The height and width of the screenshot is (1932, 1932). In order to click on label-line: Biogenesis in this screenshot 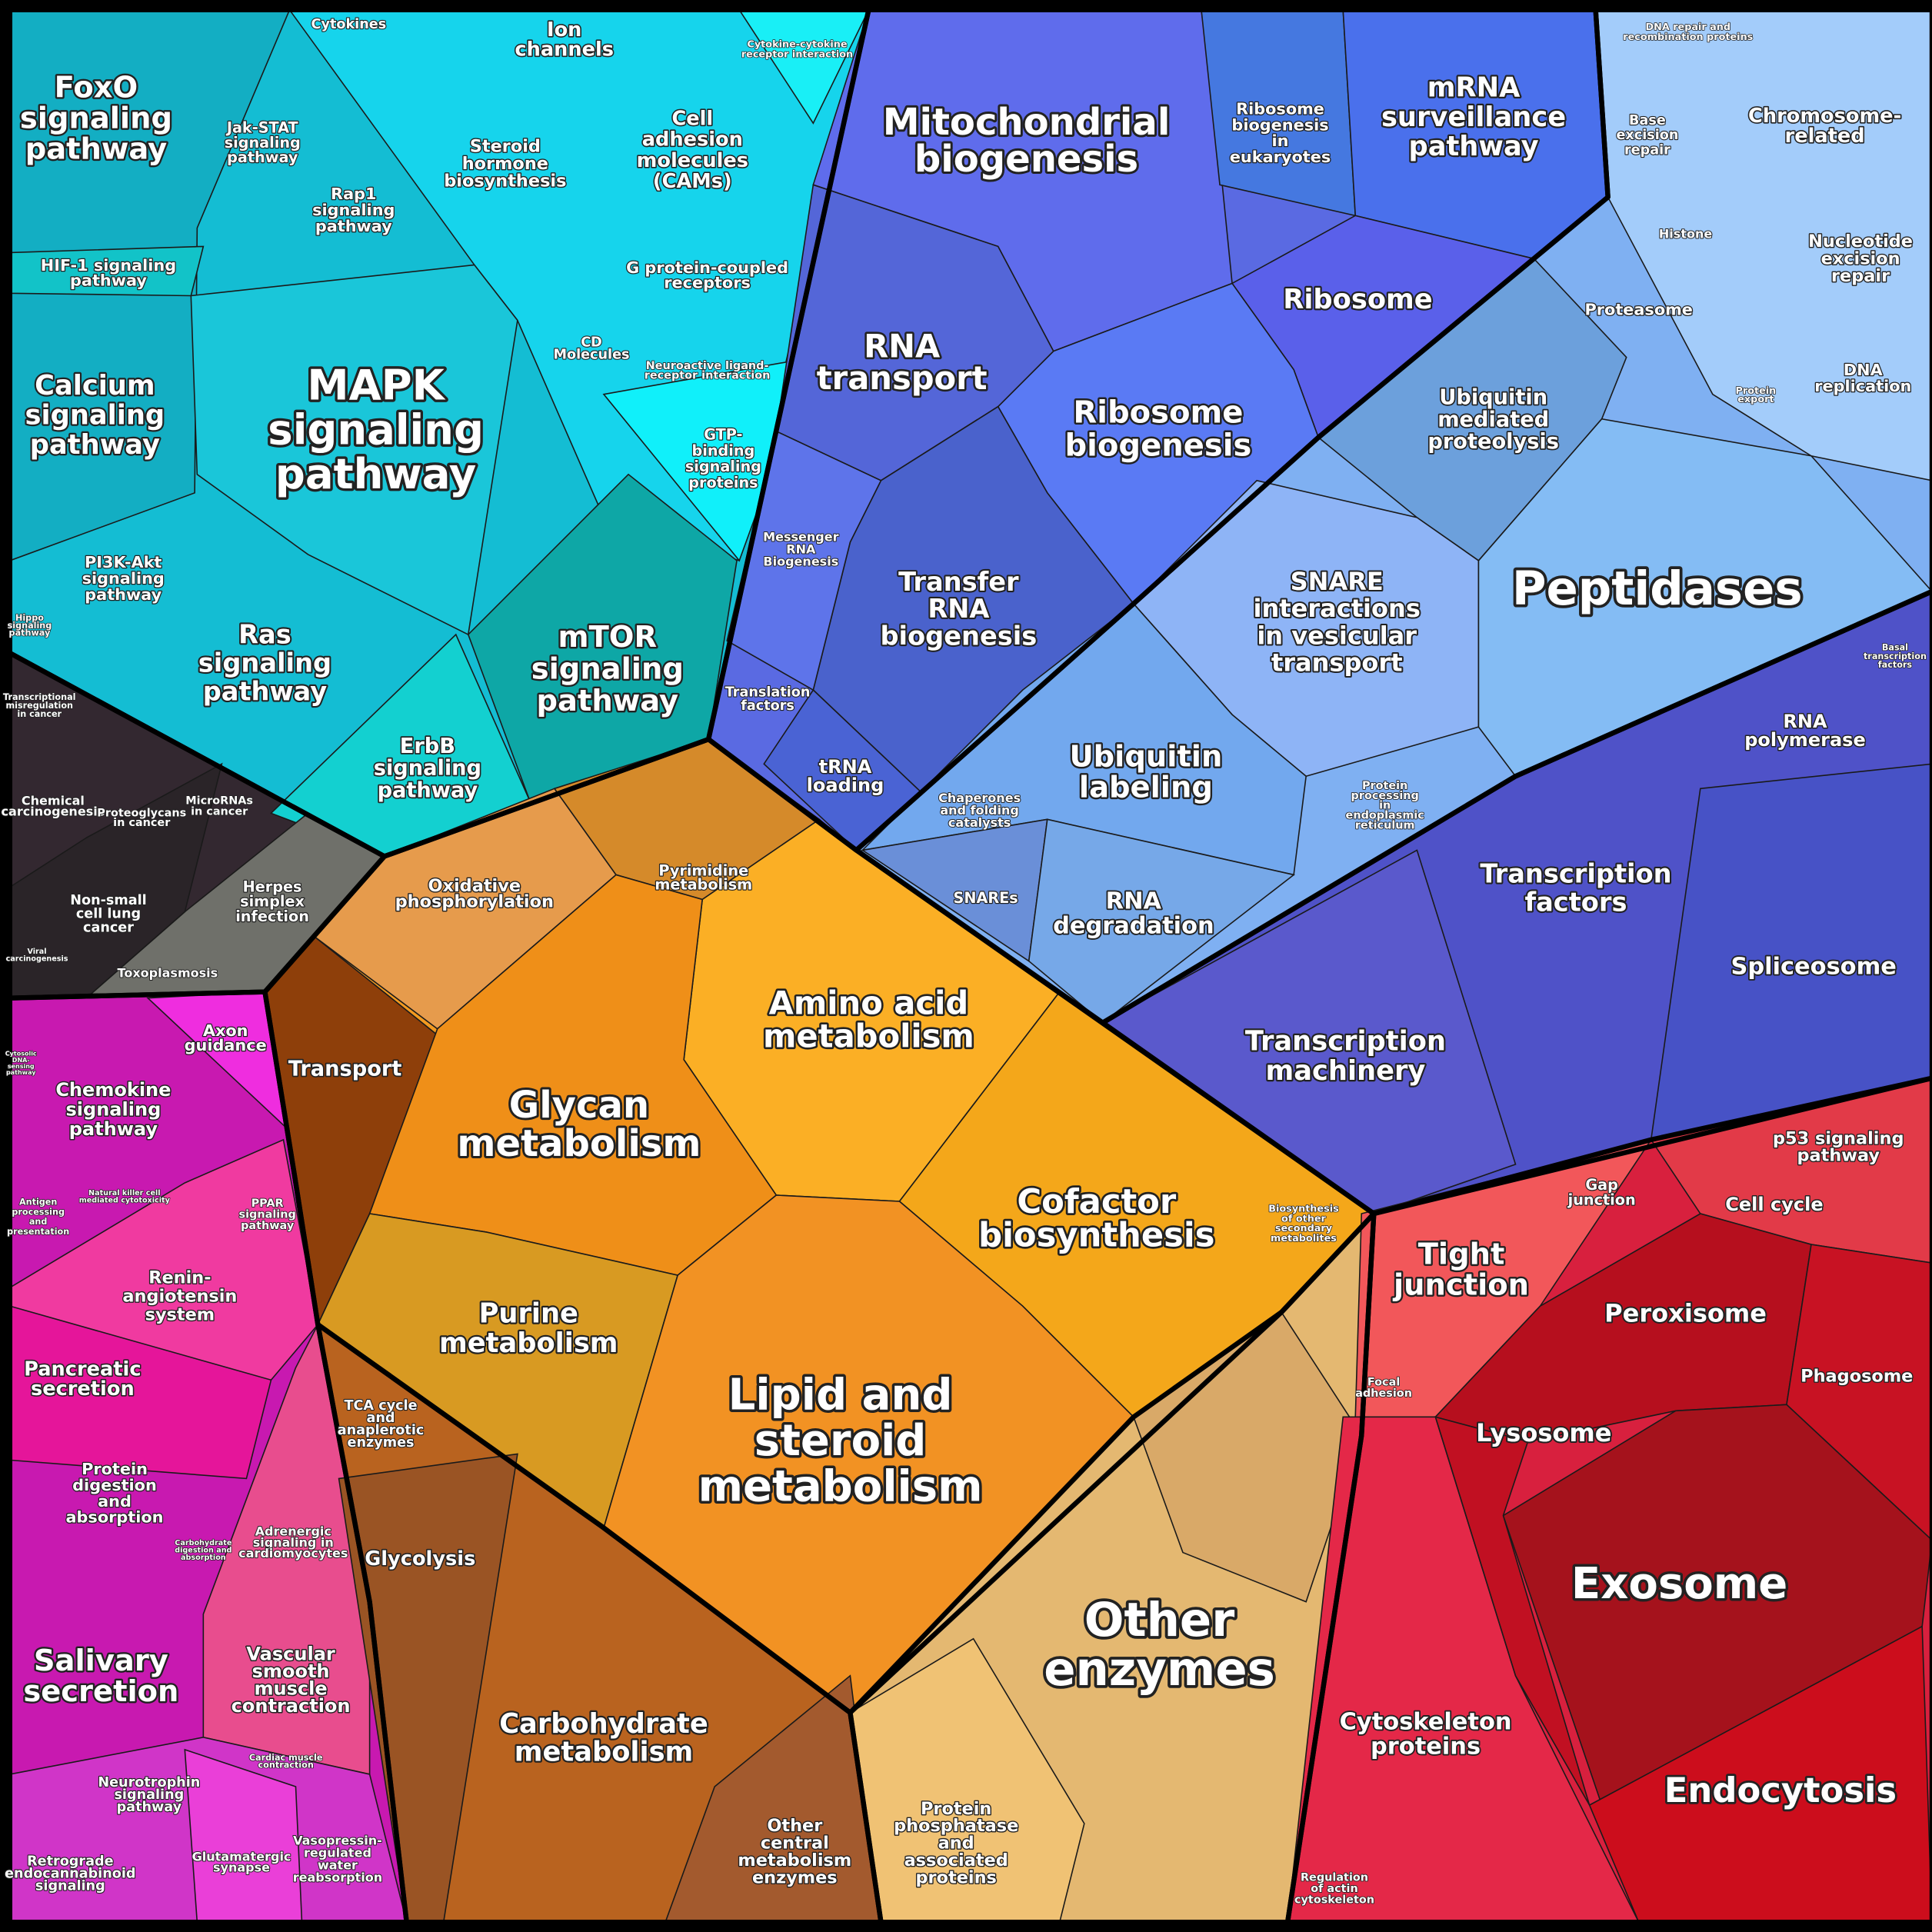, I will do `click(800, 561)`.